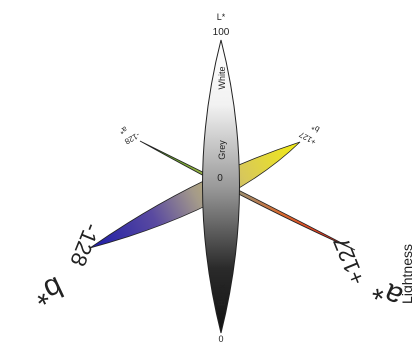  Describe the element at coordinates (222, 295) in the screenshot. I see `black-label: Black` at that location.